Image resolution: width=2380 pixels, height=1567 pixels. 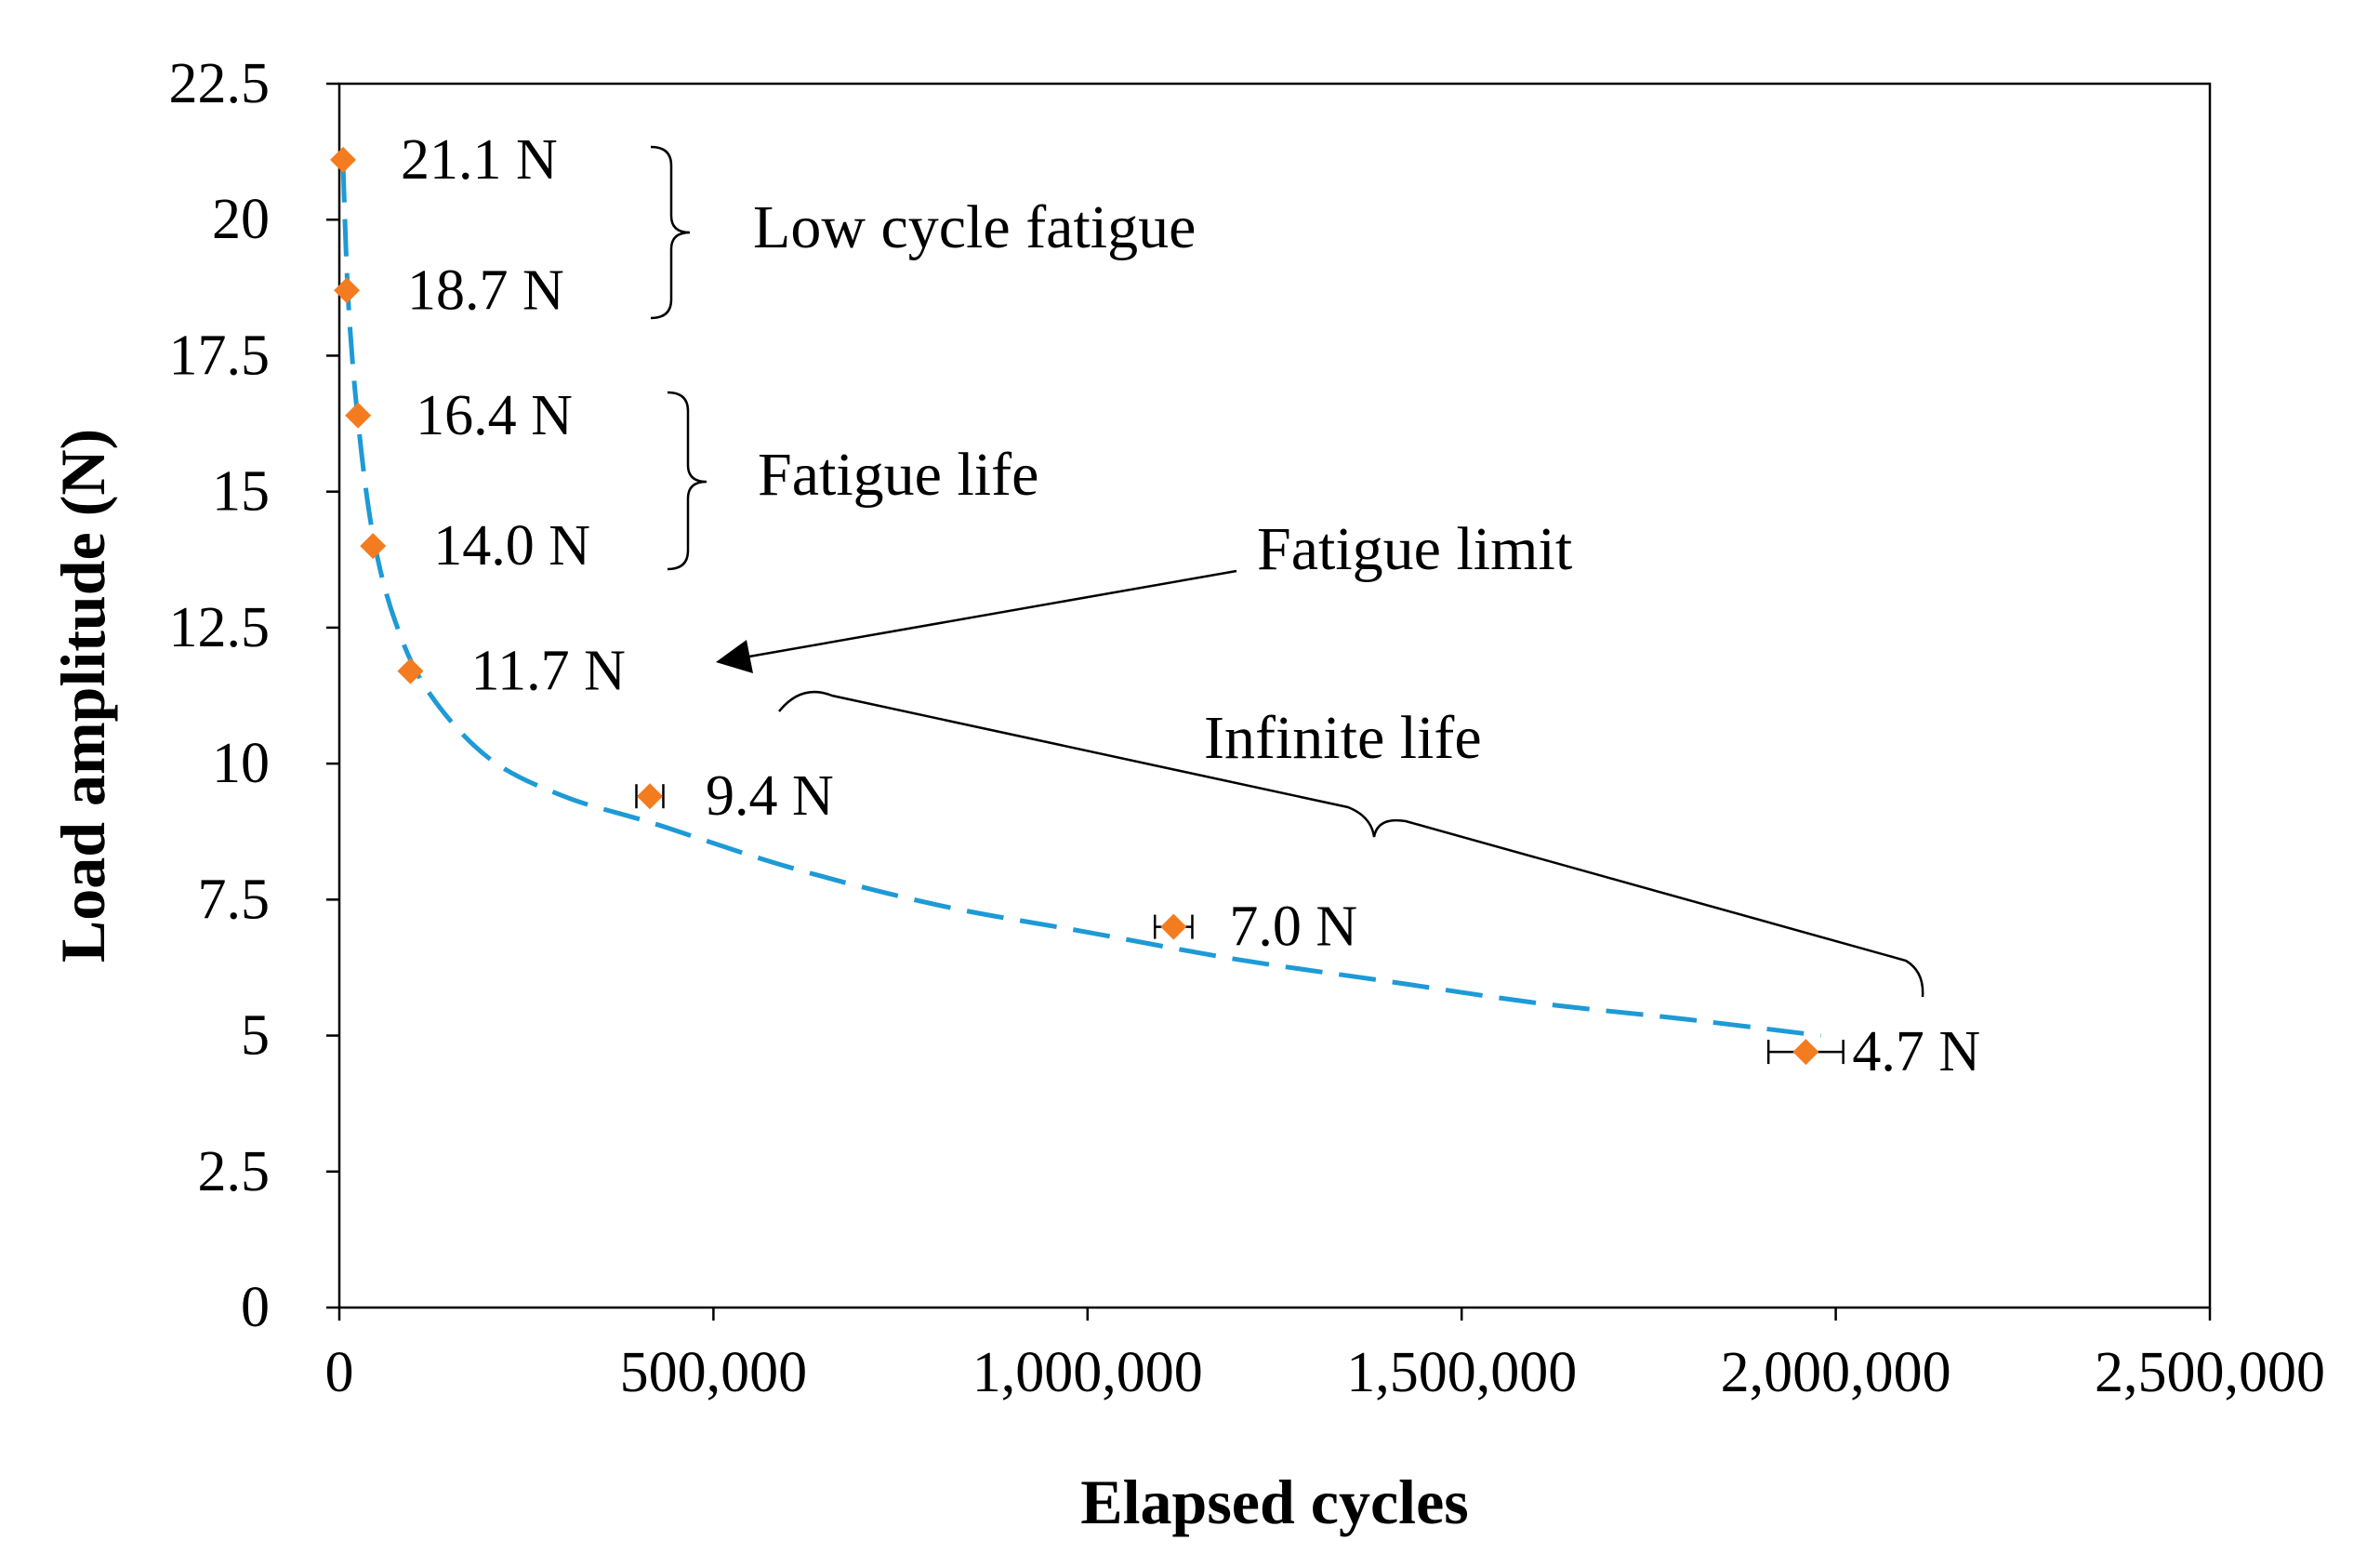 What do you see at coordinates (82, 696) in the screenshot?
I see `y-axis-title: Load amplitude (N)` at bounding box center [82, 696].